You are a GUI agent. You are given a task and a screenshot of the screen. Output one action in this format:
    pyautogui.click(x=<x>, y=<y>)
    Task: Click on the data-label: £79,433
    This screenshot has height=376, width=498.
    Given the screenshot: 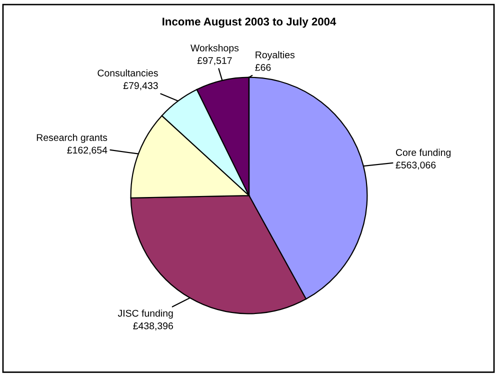 What is the action you would take?
    pyautogui.click(x=140, y=86)
    